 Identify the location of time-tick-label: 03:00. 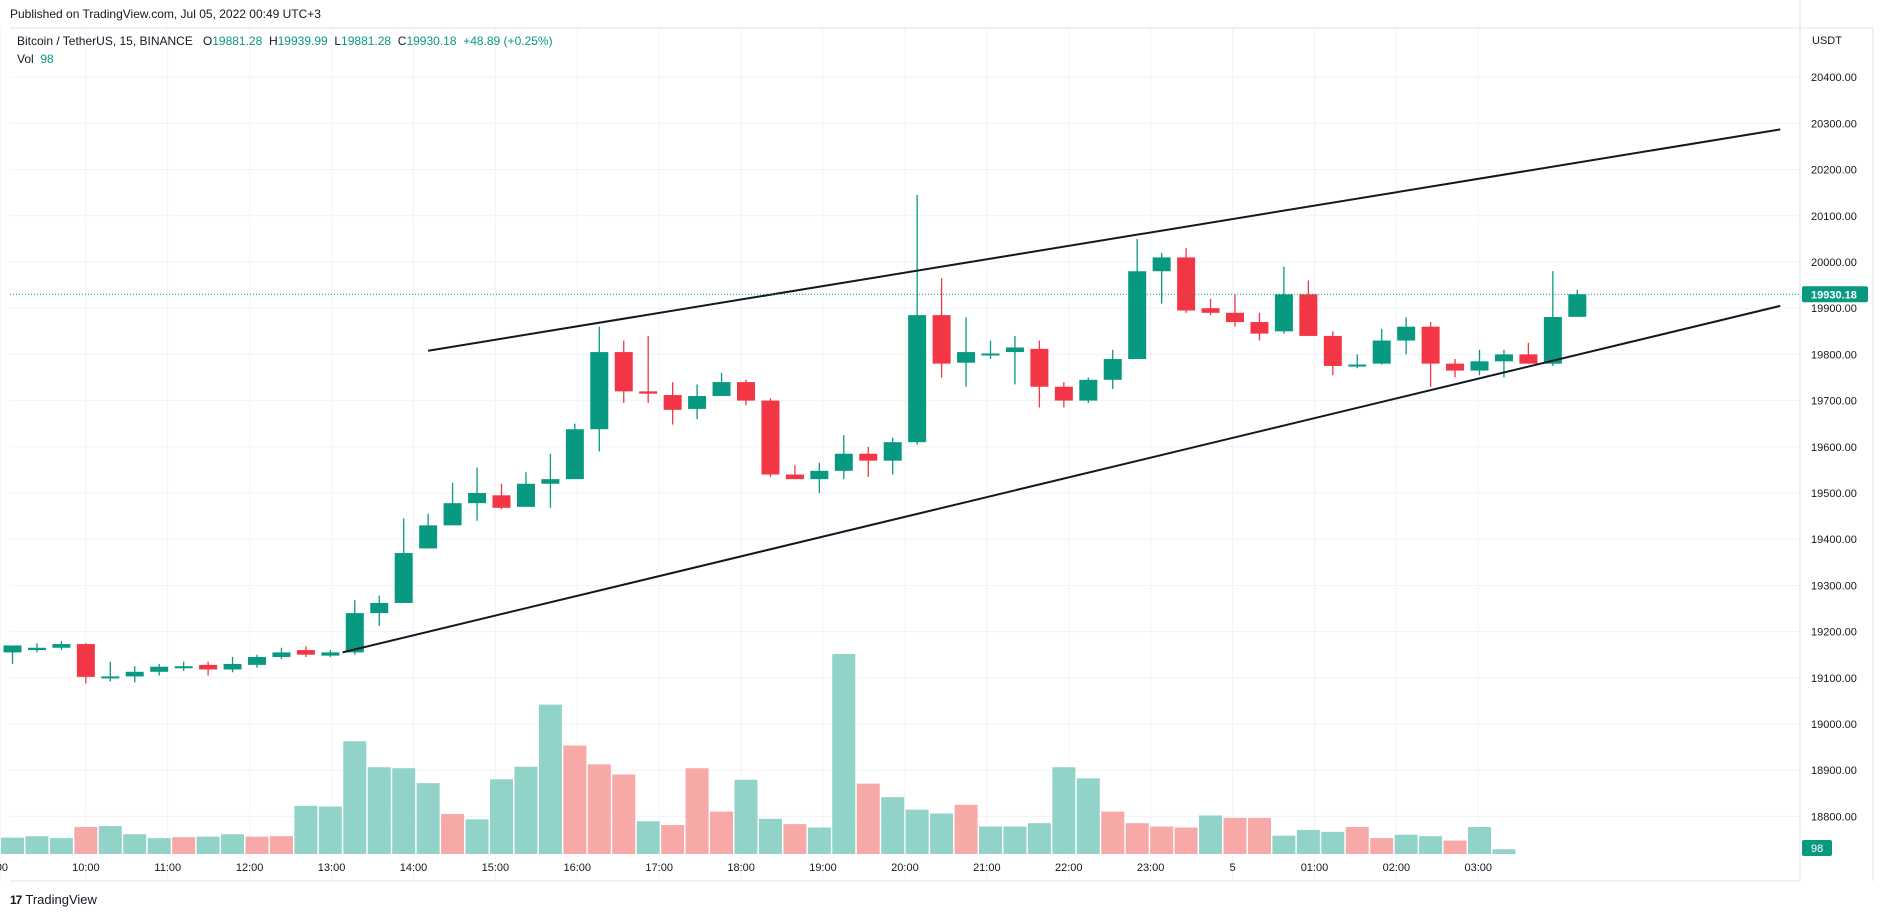
(1479, 868).